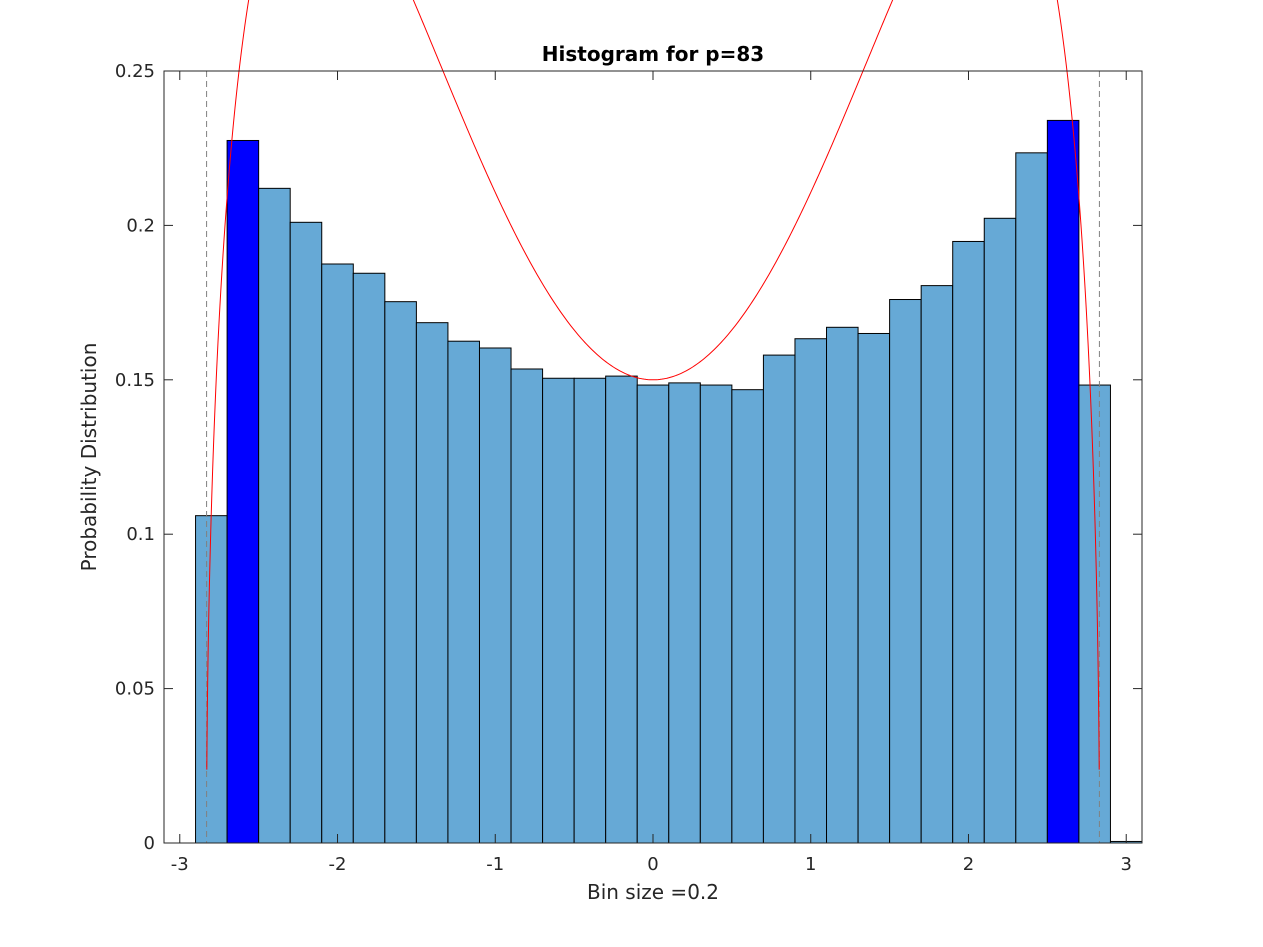  Describe the element at coordinates (89, 457) in the screenshot. I see `y-axis-label: Probability Distribution` at that location.